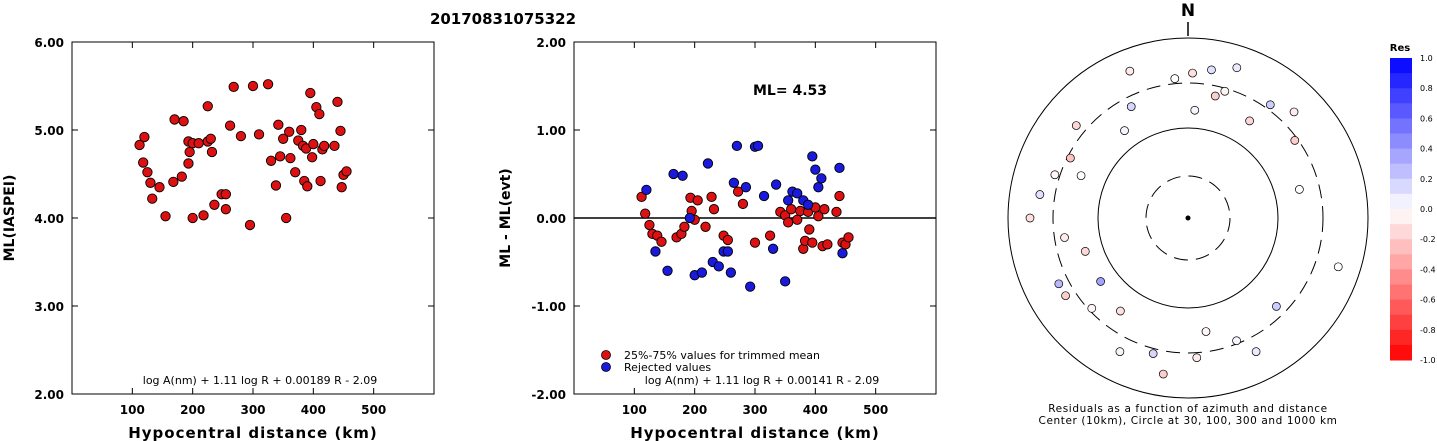 The image size is (1437, 441). Describe the element at coordinates (1428, 300) in the screenshot. I see `colorbar-tick-label: -0.6` at that location.